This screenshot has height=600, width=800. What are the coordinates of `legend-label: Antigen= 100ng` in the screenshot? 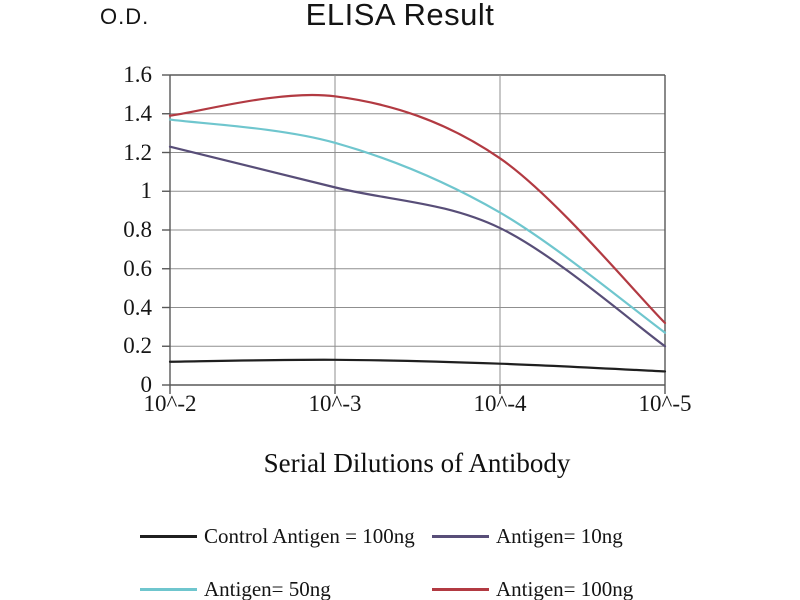 It's located at (565, 588).